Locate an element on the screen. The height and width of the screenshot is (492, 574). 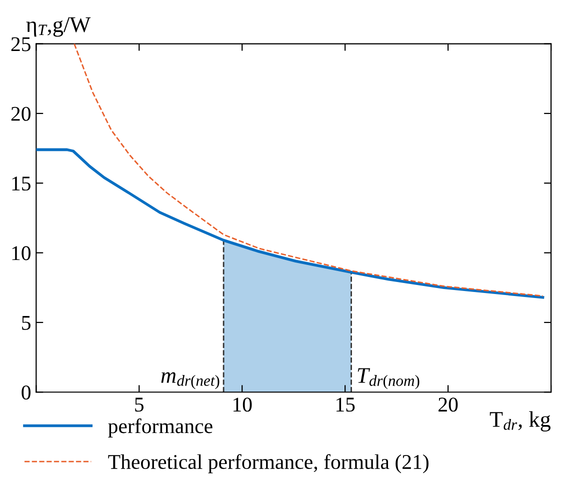
y-tick-label: 15 is located at coordinates (21, 183).